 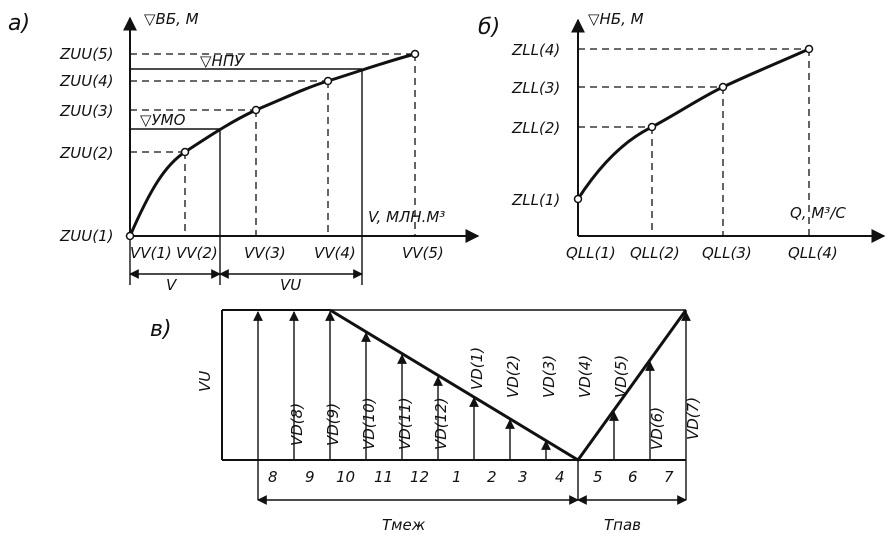 What do you see at coordinates (477, 368) in the screenshot?
I see `vd-label: VD(1)` at bounding box center [477, 368].